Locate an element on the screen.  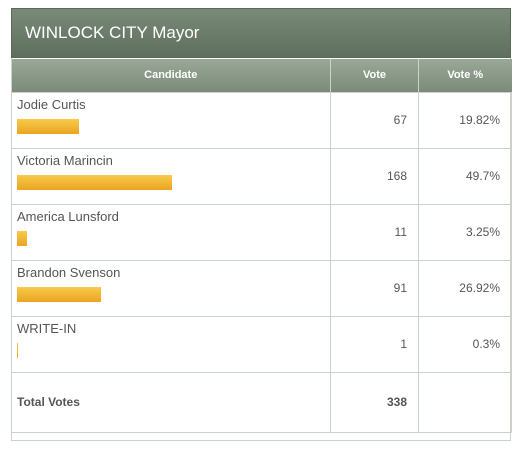
vote-percent: 3.25% is located at coordinates (465, 231).